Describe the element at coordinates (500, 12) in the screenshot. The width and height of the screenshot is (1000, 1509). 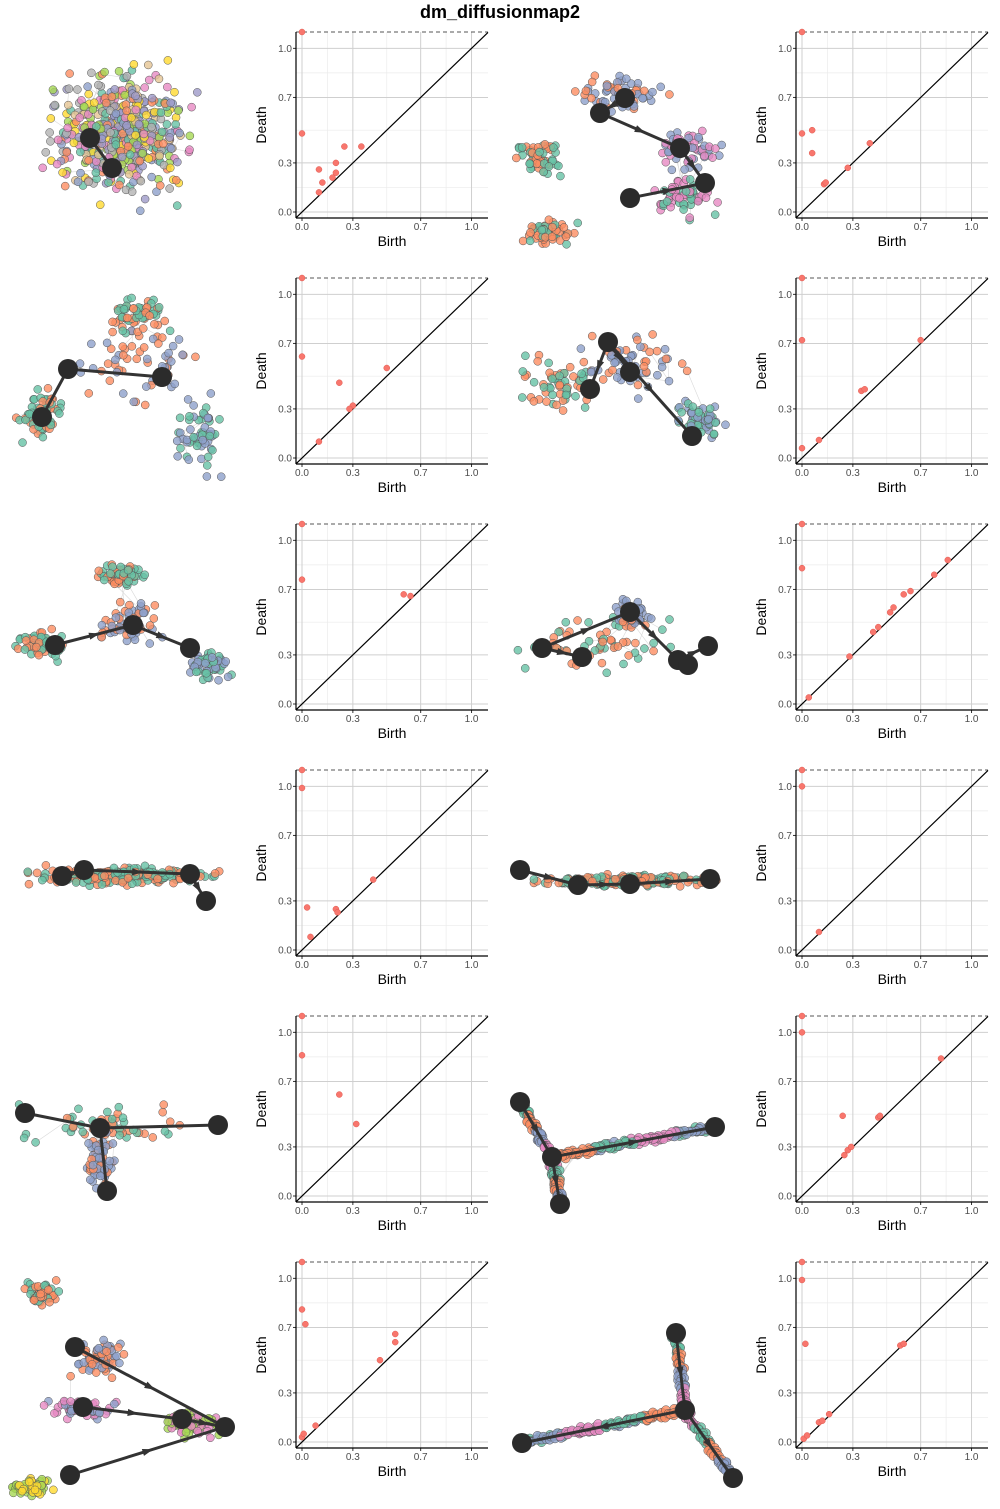
I see `figure-title: dm_diffusionmap2` at that location.